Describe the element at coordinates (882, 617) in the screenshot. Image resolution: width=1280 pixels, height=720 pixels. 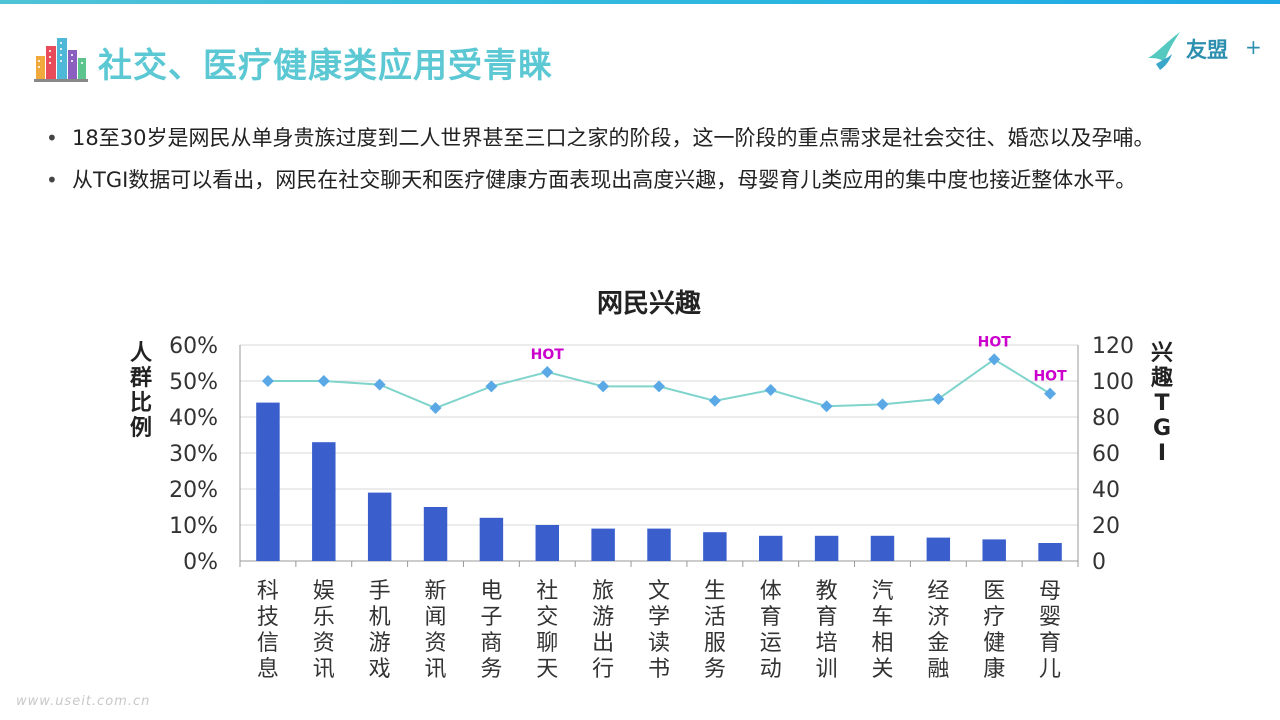
I see `x-category-label-char: 车` at that location.